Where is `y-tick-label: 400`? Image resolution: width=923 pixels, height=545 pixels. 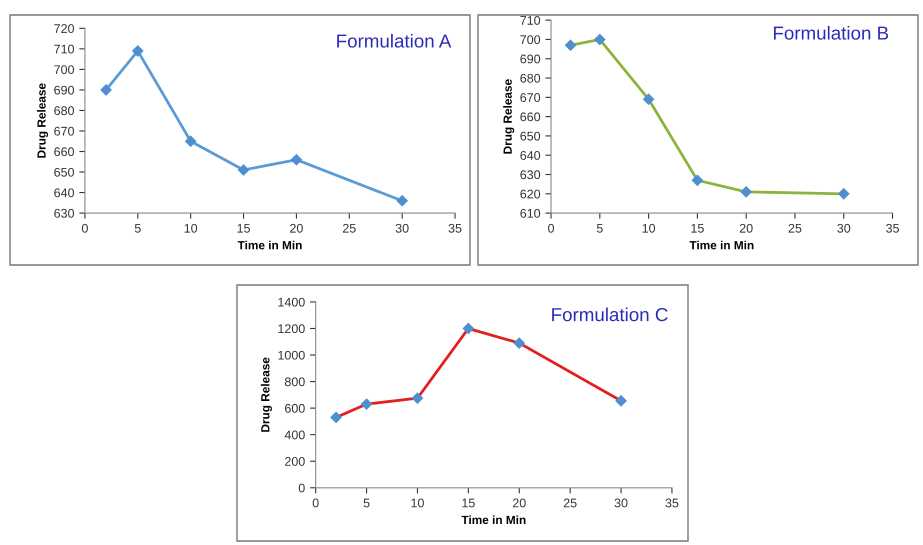 y-tick-label: 400 is located at coordinates (294, 435).